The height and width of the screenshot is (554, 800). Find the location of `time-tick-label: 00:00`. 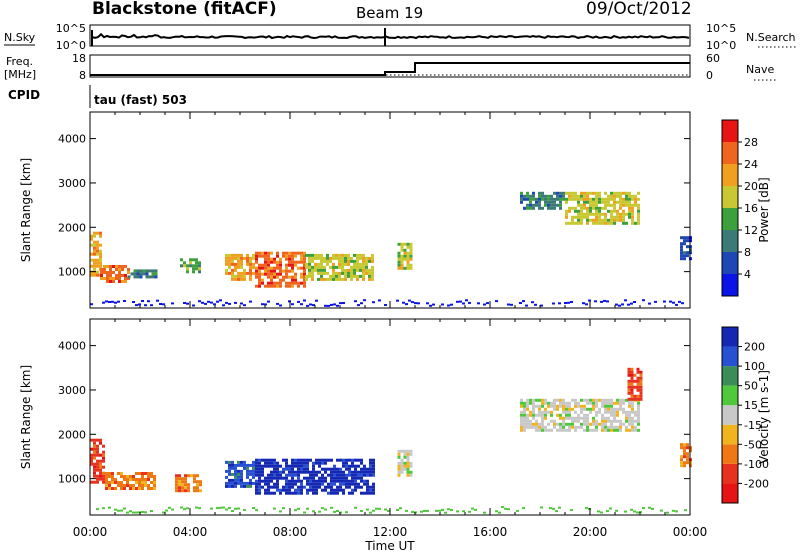

time-tick-label: 00:00 is located at coordinates (90, 532).